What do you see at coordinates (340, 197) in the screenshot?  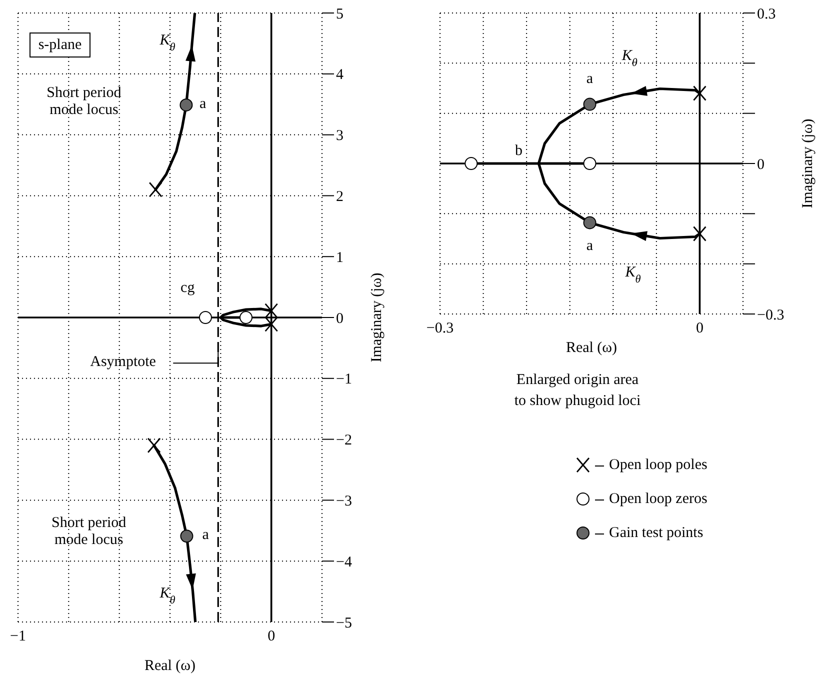 I see `y-tick-label: 2` at bounding box center [340, 197].